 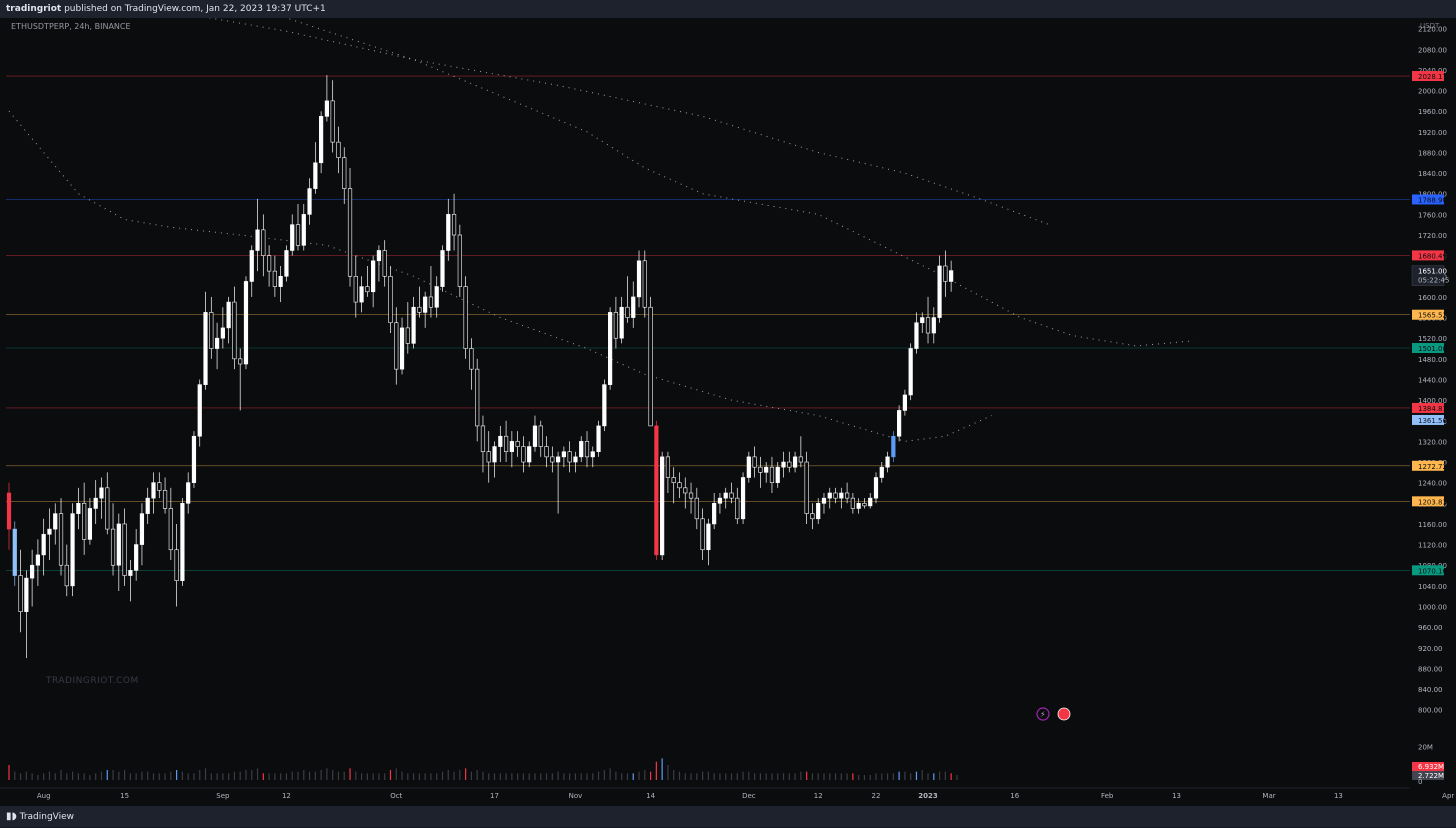 I want to click on price-tick-label: 1120.00, so click(x=1432, y=546).